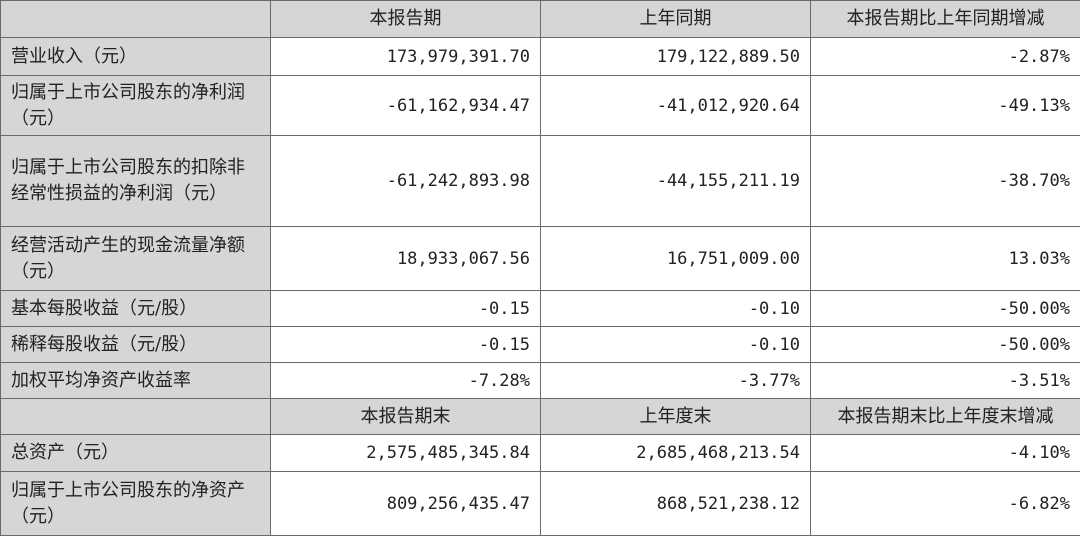  I want to click on table-cell: 16,751,009.00, so click(676, 259).